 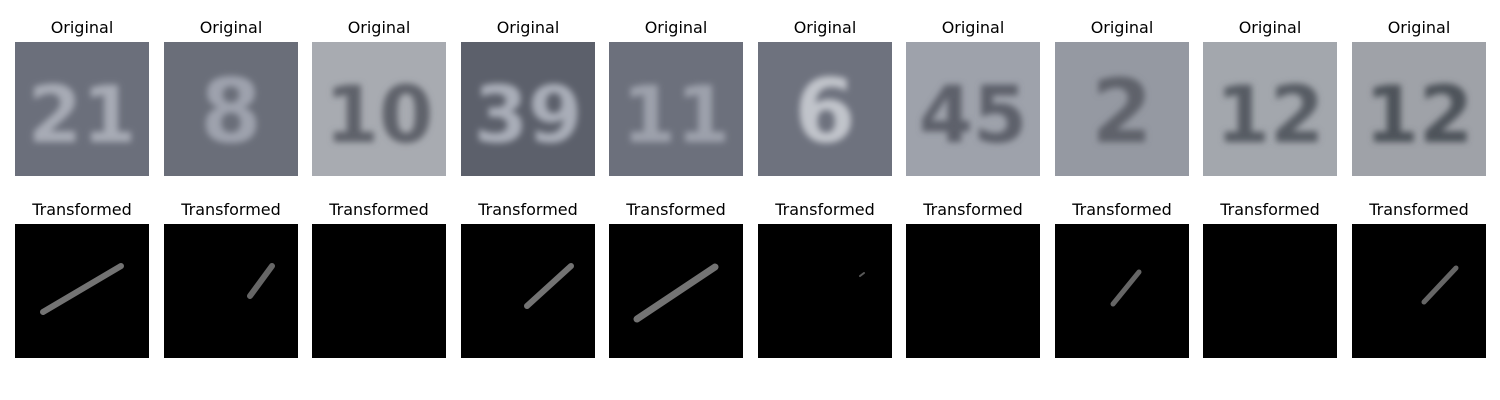 I want to click on original-panel: Original 2, so click(x=1122, y=95).